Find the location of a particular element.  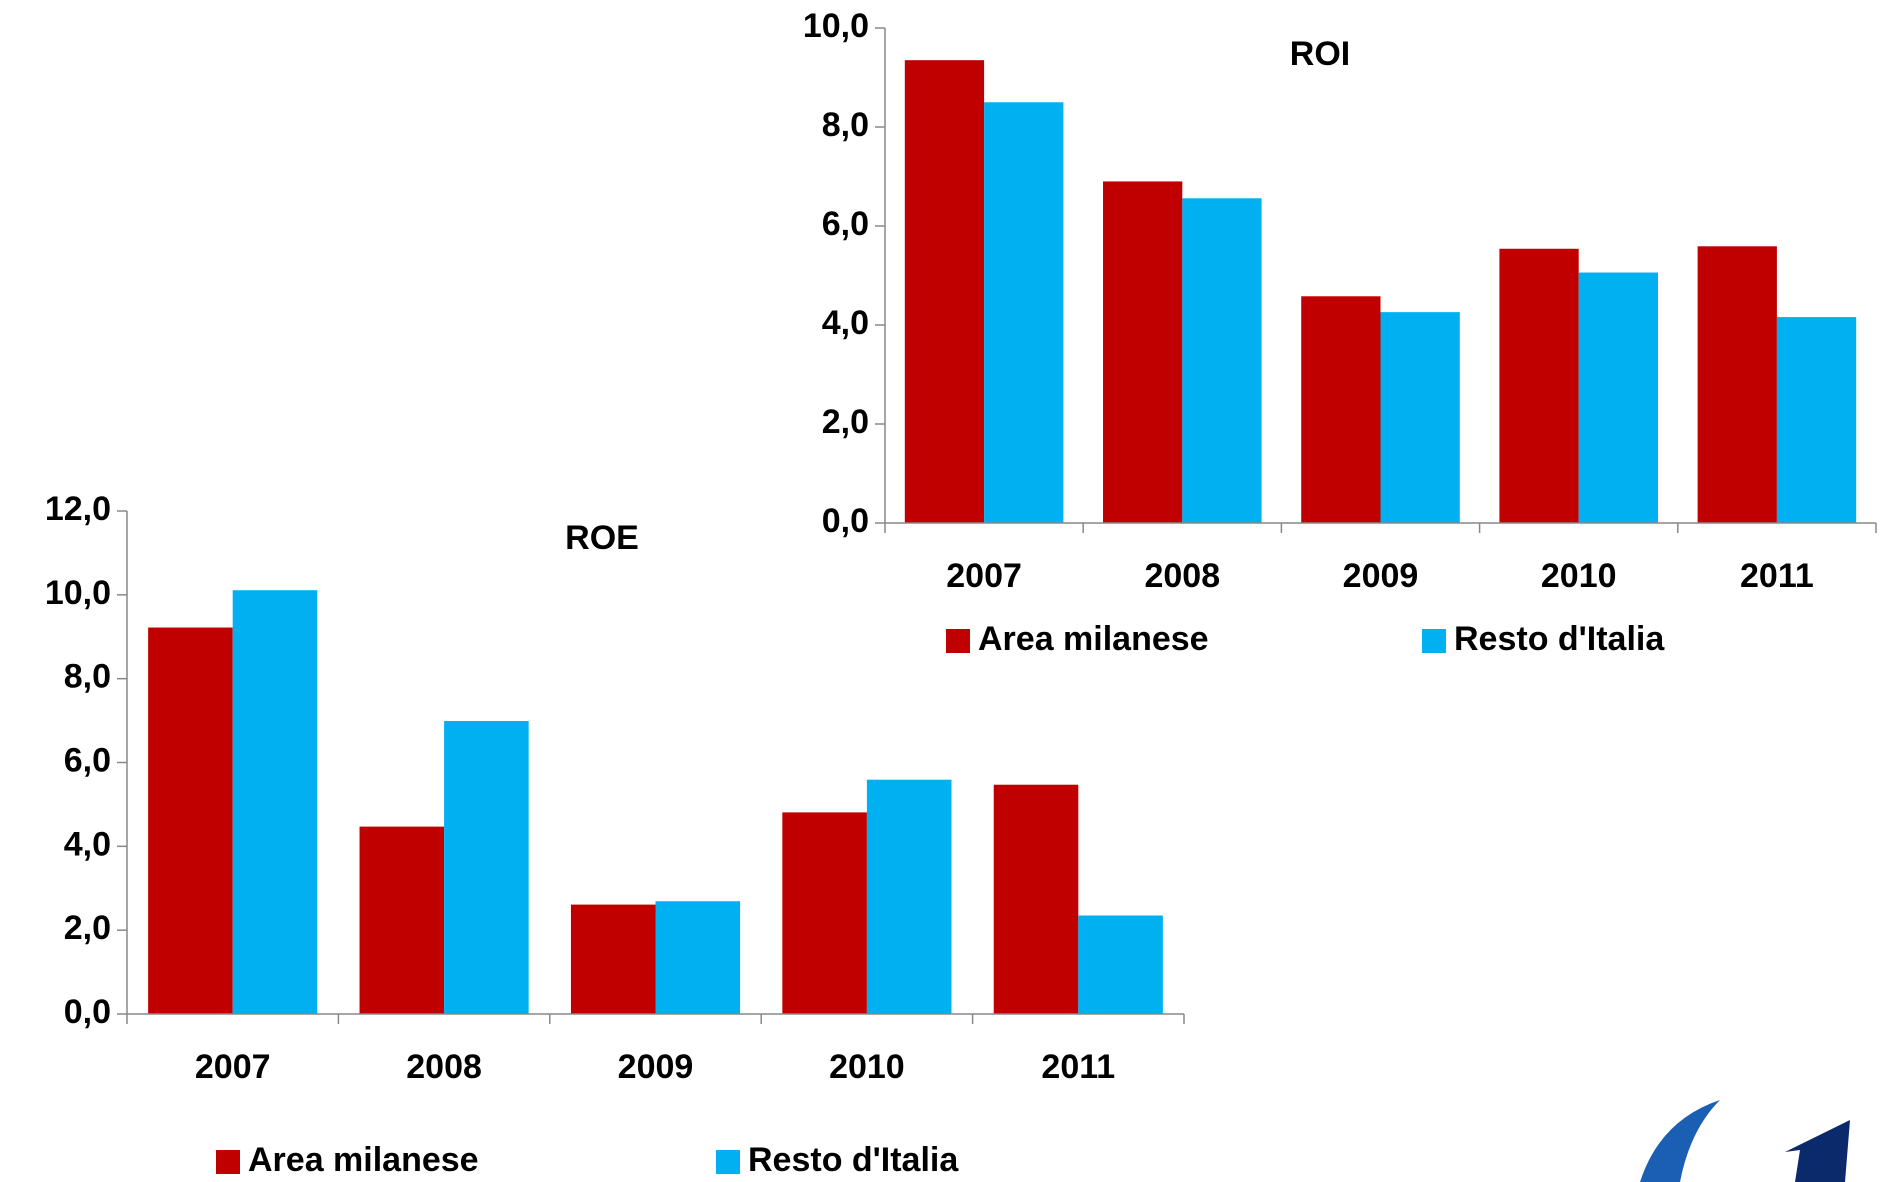

logo is located at coordinates (1745, 1141).